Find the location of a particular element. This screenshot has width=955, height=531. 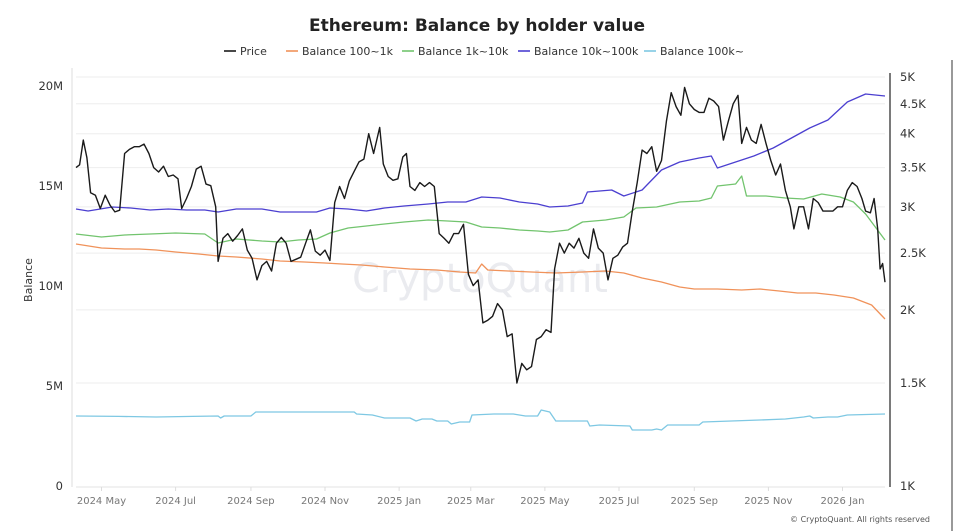

y-axis-label: Balance is located at coordinates (28, 280).